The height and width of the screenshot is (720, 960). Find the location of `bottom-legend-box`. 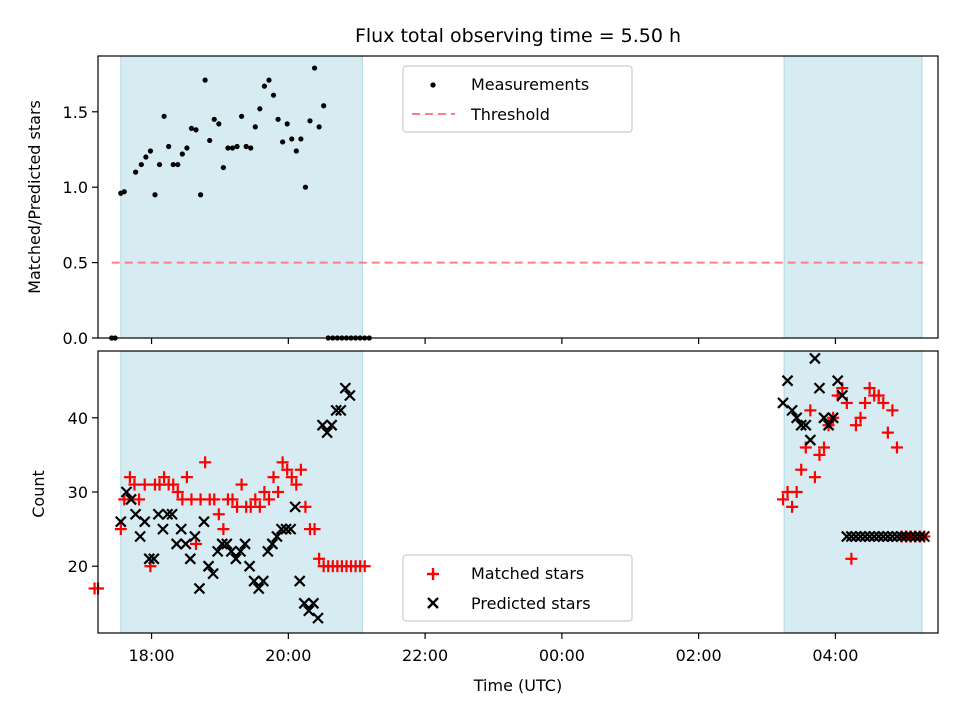

bottom-legend-box is located at coordinates (517, 588).